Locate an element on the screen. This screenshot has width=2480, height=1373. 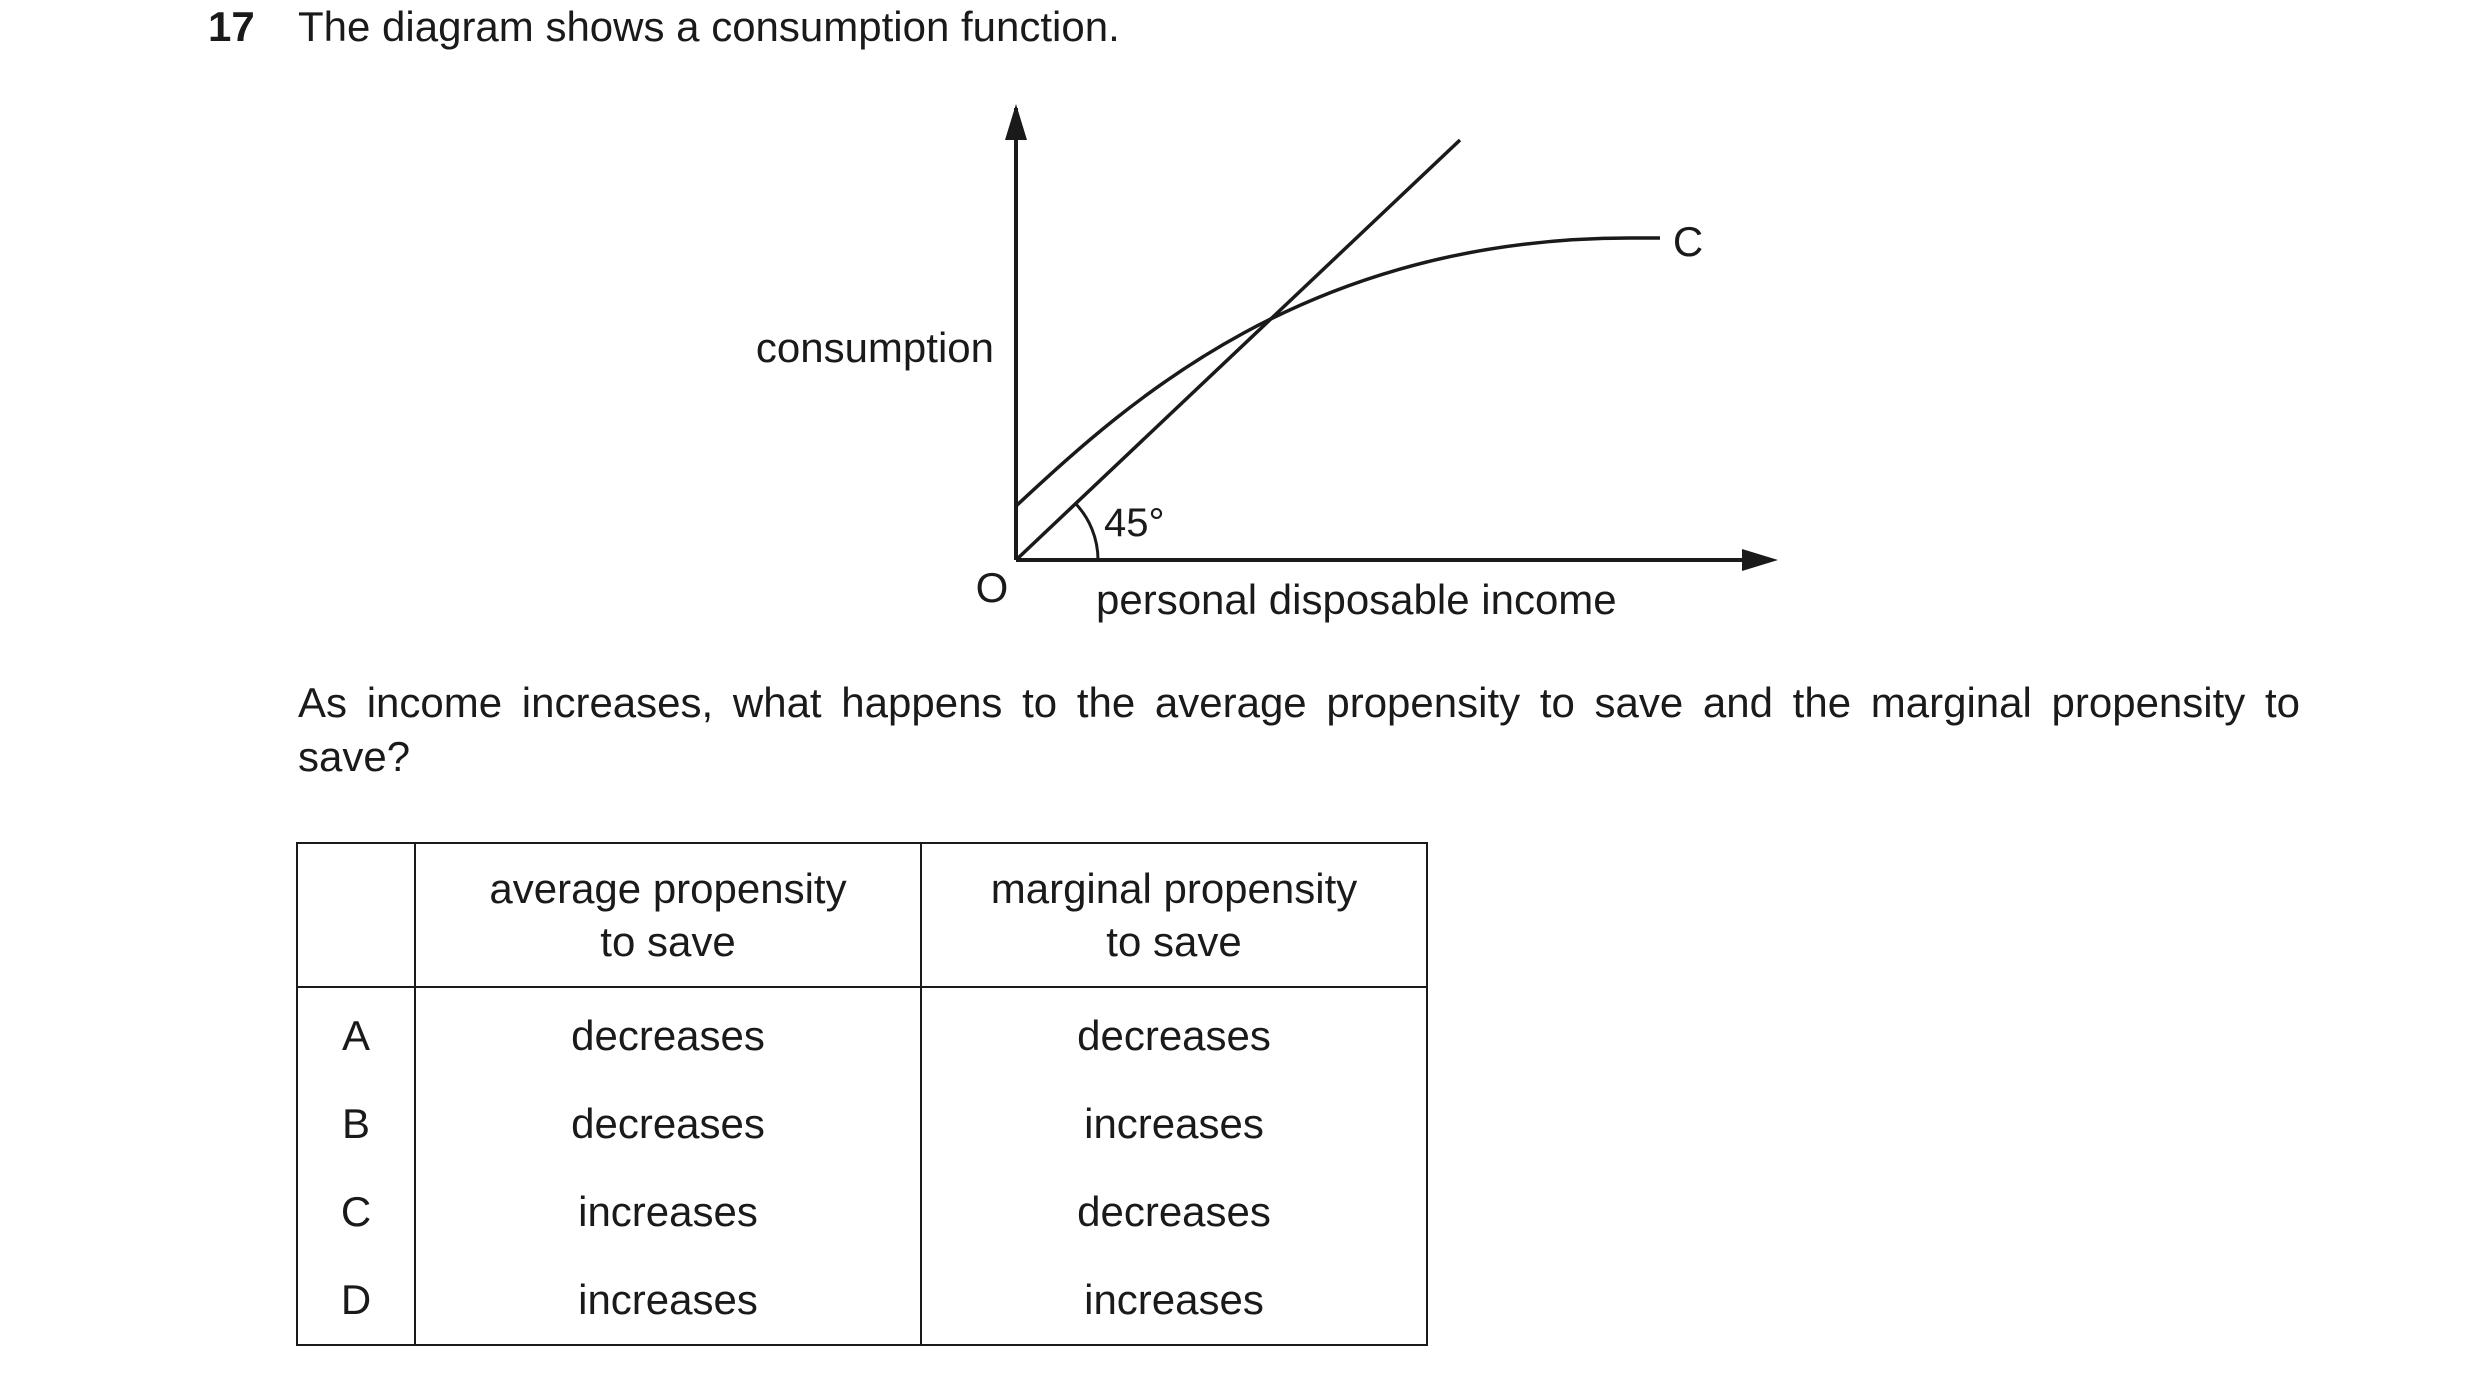
header-aps: average propensity to save is located at coordinates (668, 915).